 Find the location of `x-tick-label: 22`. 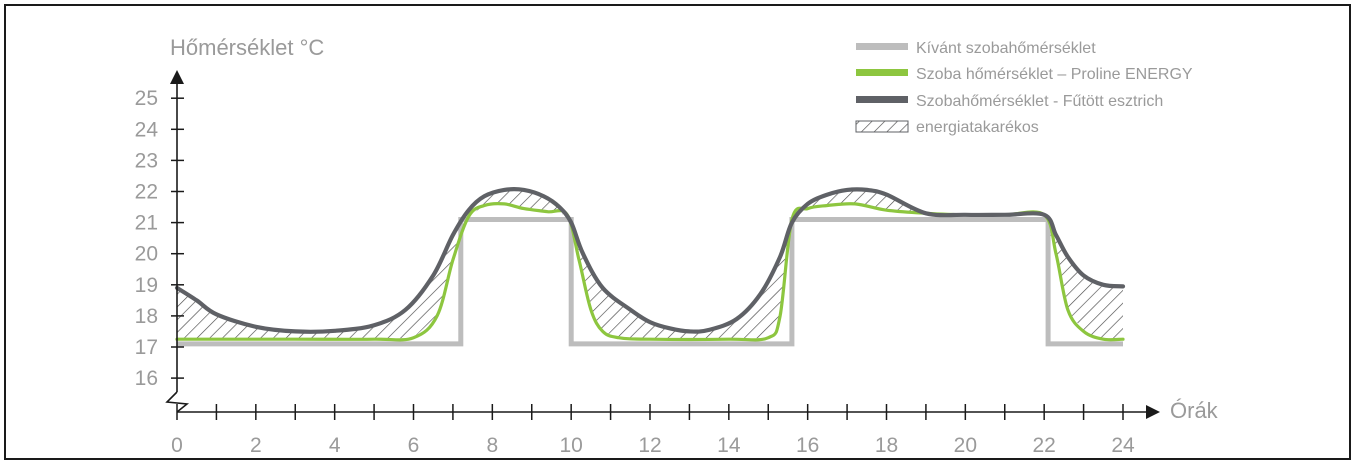

x-tick-label: 22 is located at coordinates (1043, 445).